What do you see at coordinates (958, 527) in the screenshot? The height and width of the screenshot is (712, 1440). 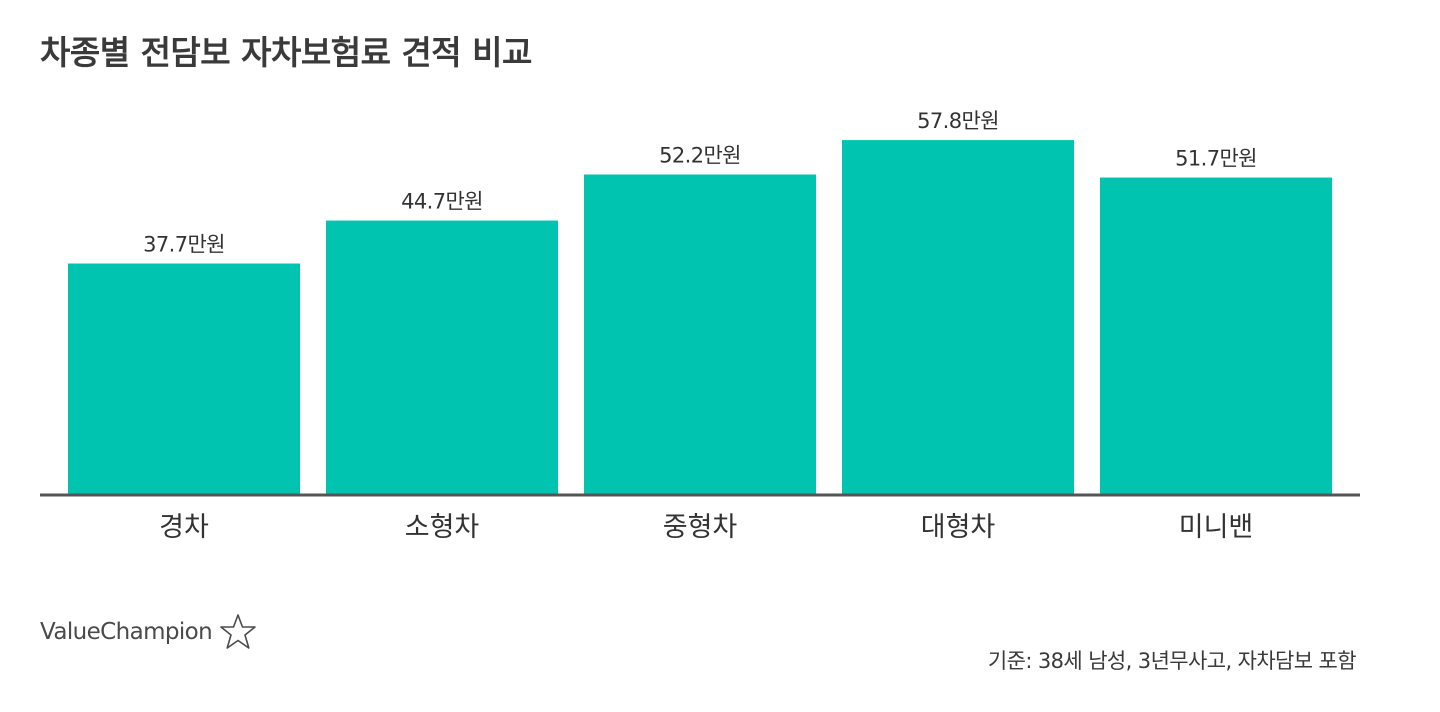 I see `x-tick-label: 대형차` at bounding box center [958, 527].